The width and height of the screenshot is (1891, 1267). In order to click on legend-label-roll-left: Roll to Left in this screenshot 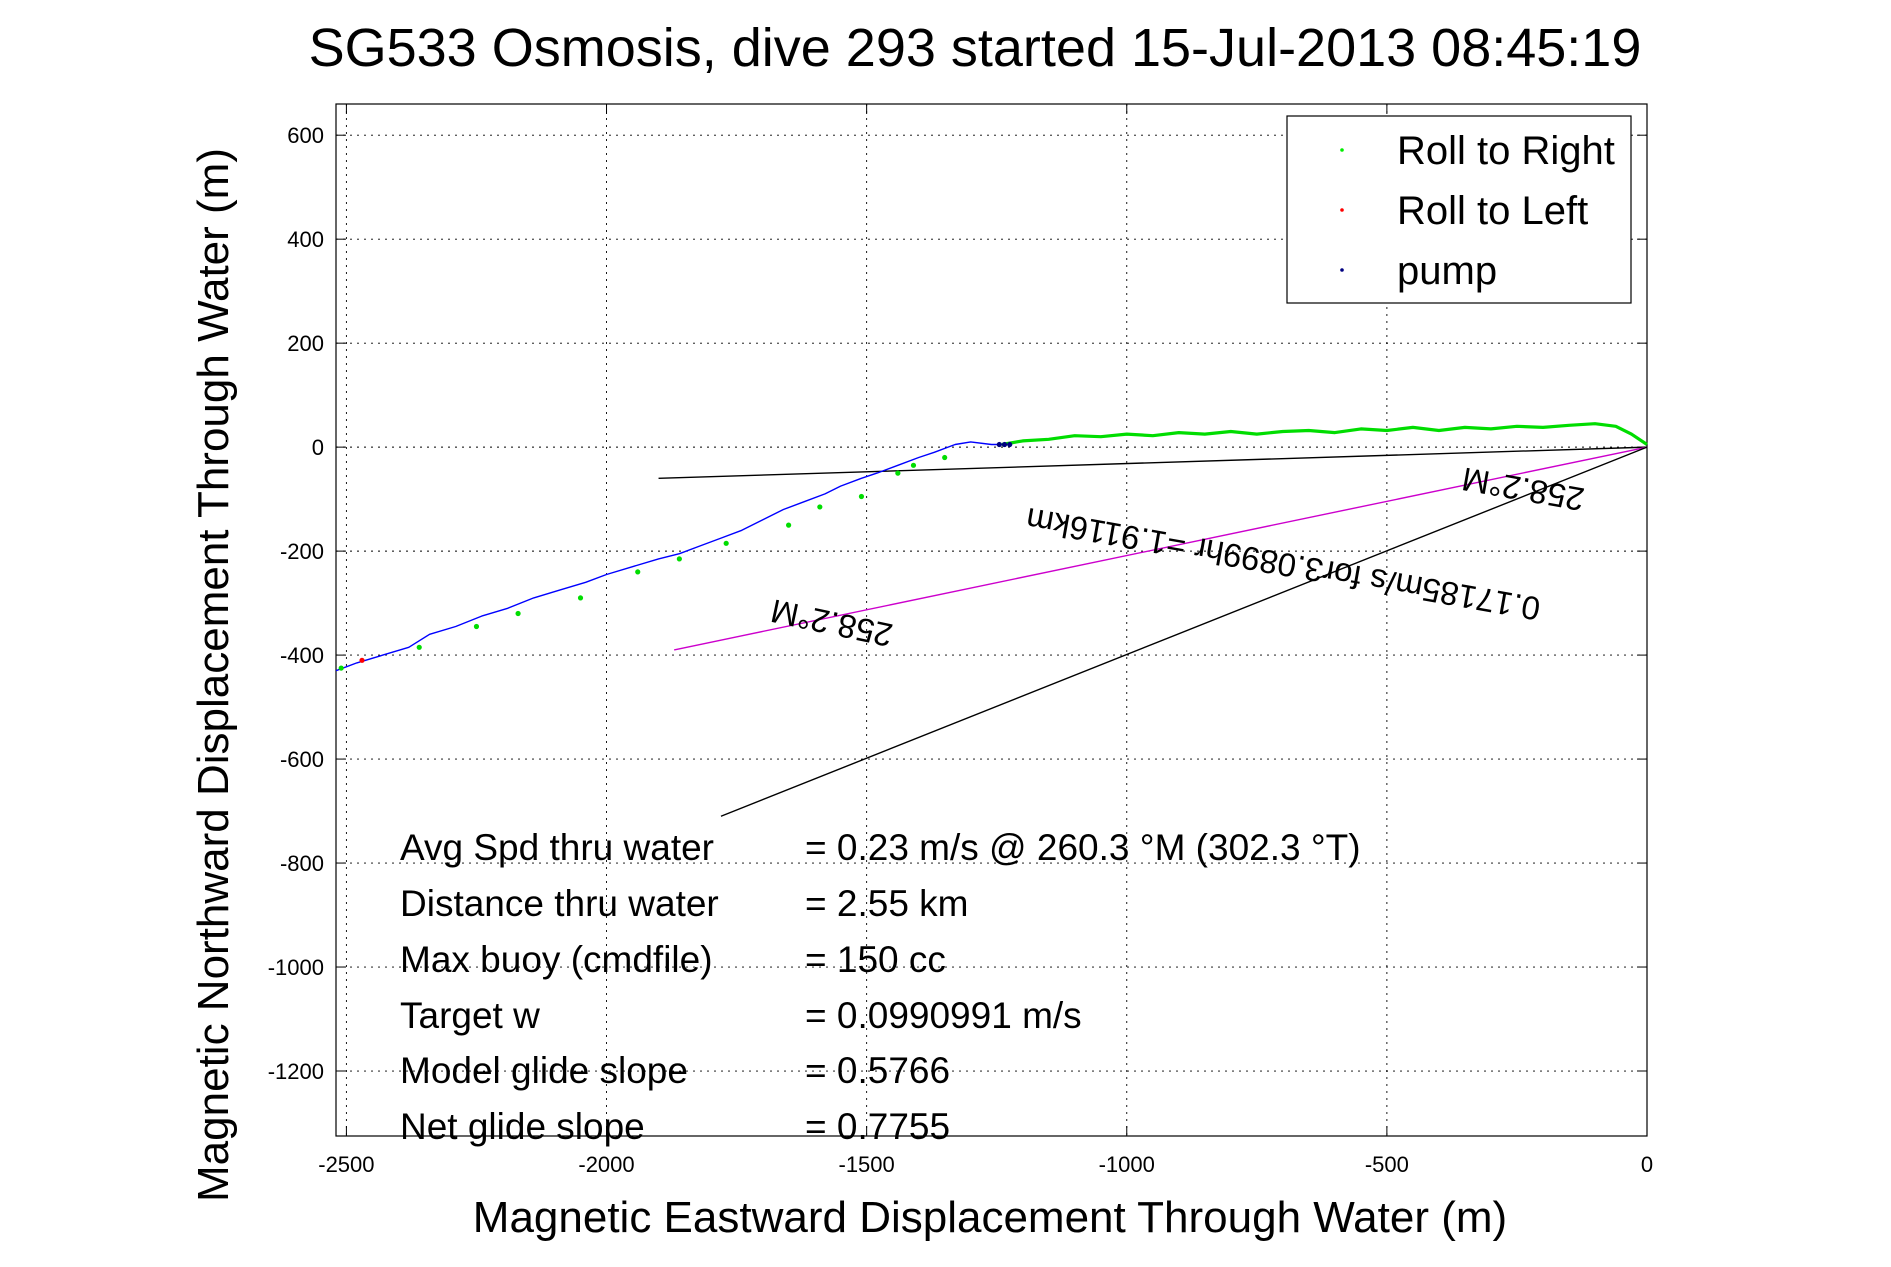, I will do `click(1492, 211)`.